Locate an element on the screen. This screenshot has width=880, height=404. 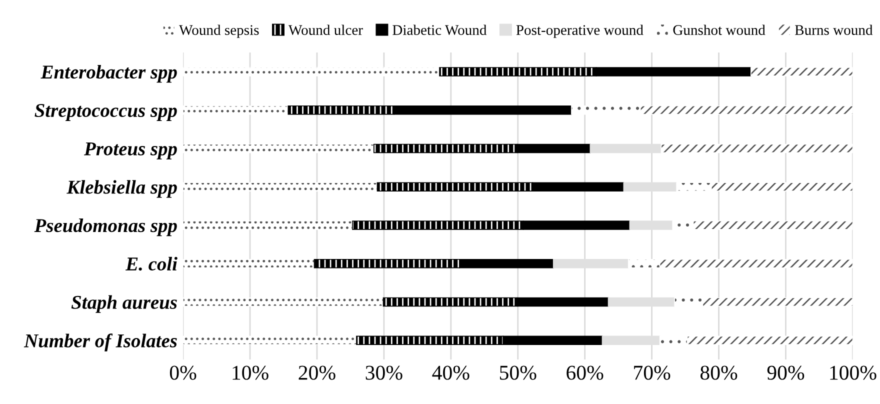
x-tick-label: 70% is located at coordinates (652, 373).